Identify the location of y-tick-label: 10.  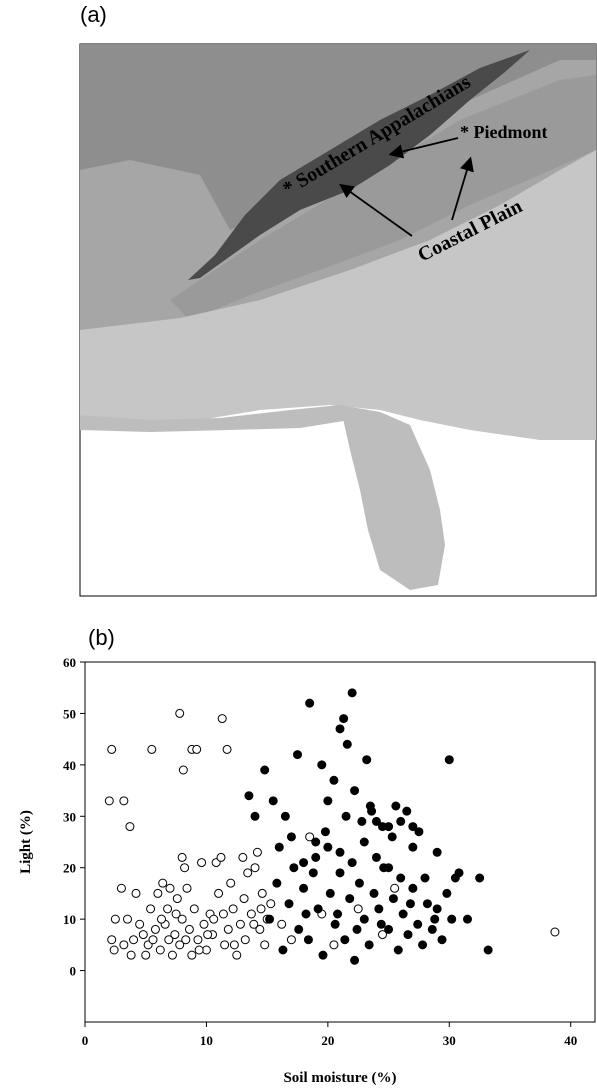
(69, 919).